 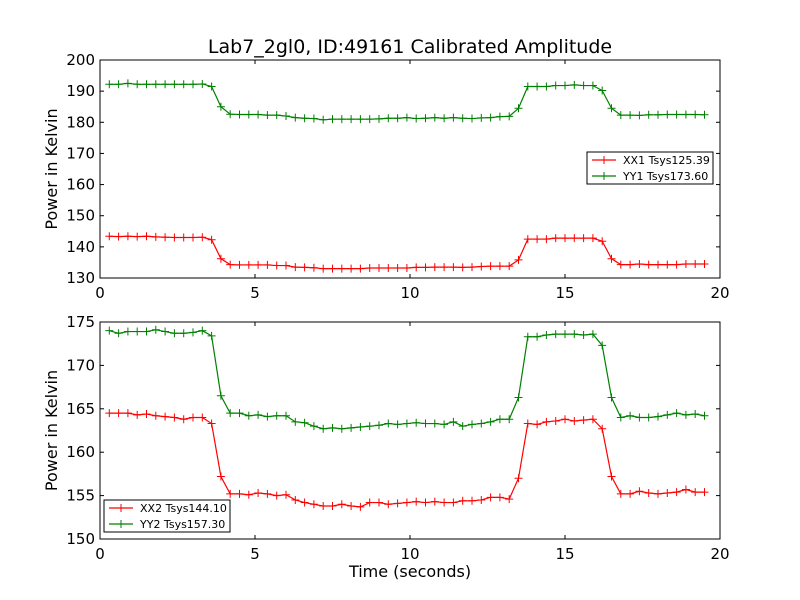 What do you see at coordinates (80, 122) in the screenshot?
I see `y-tick-label: 180` at bounding box center [80, 122].